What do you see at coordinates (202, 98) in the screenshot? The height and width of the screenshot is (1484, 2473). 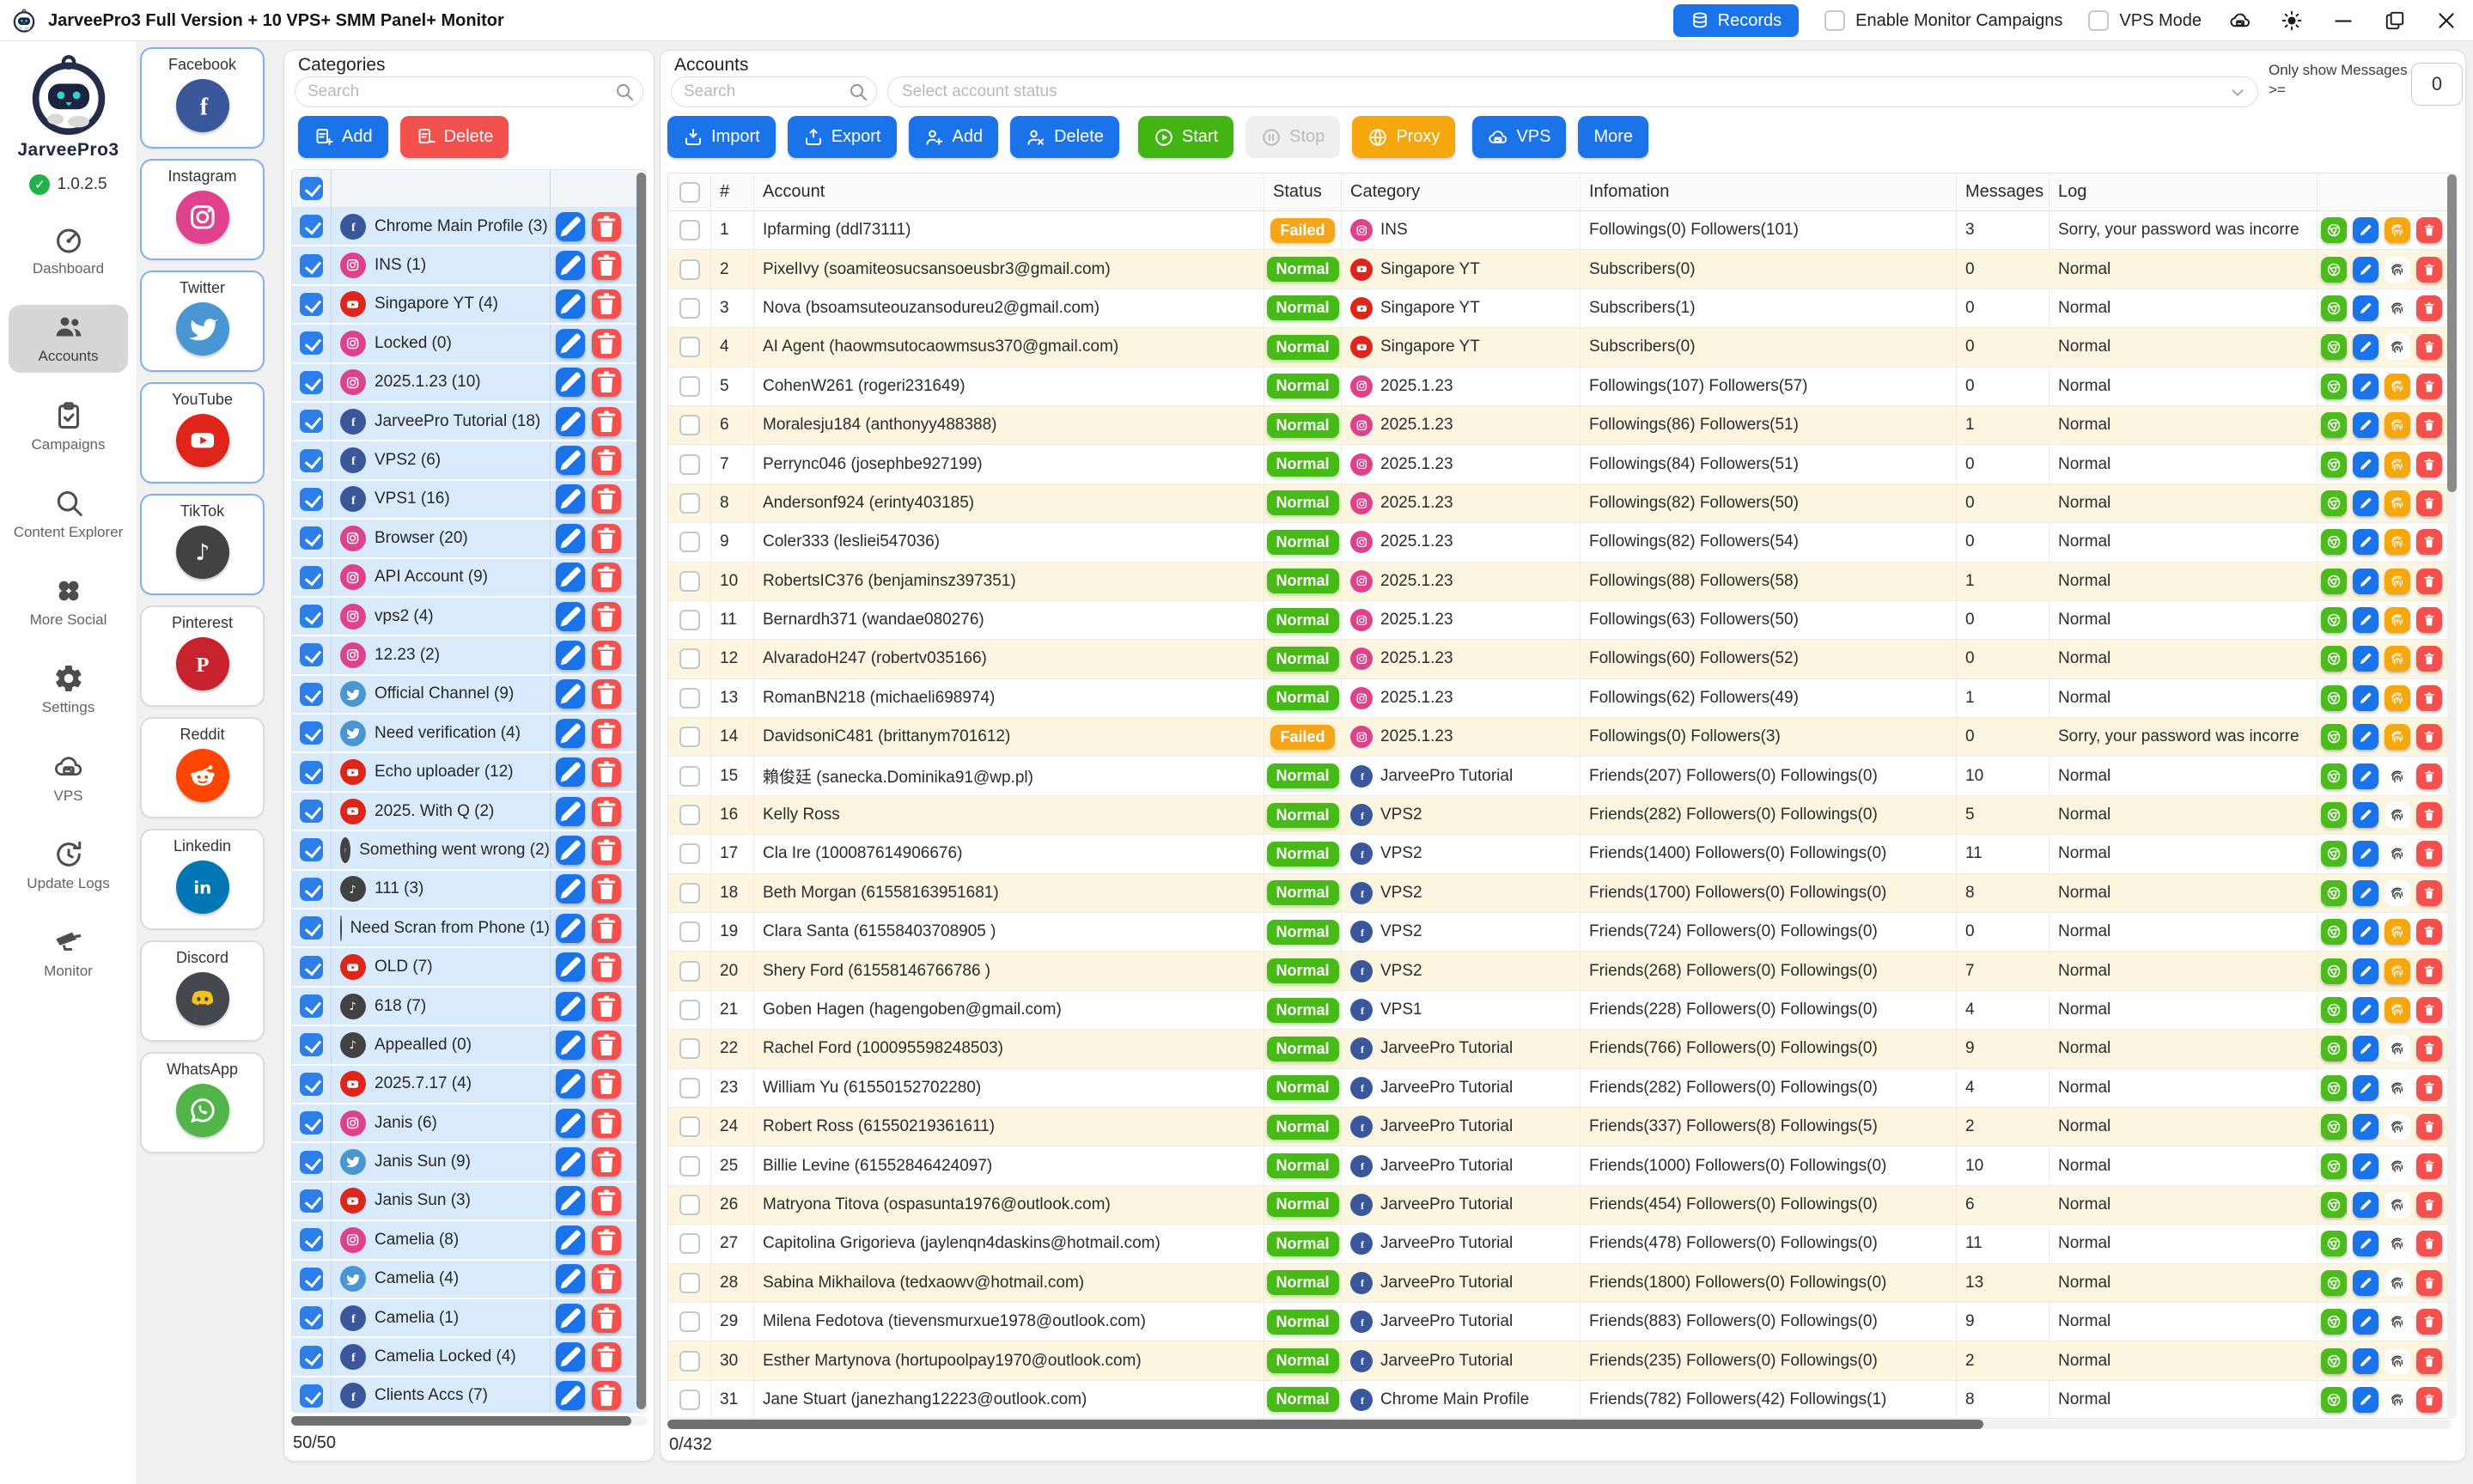 I see `platform-facebook: Facebook f` at bounding box center [202, 98].